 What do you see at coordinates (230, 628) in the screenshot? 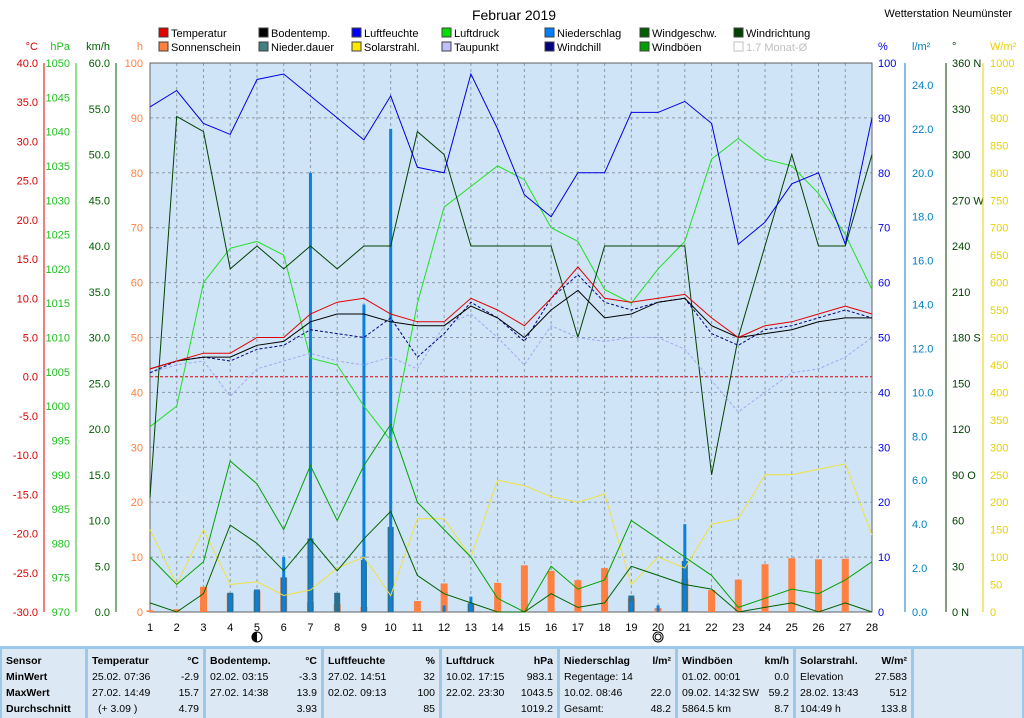
I see `x-tick-label: 4` at bounding box center [230, 628].